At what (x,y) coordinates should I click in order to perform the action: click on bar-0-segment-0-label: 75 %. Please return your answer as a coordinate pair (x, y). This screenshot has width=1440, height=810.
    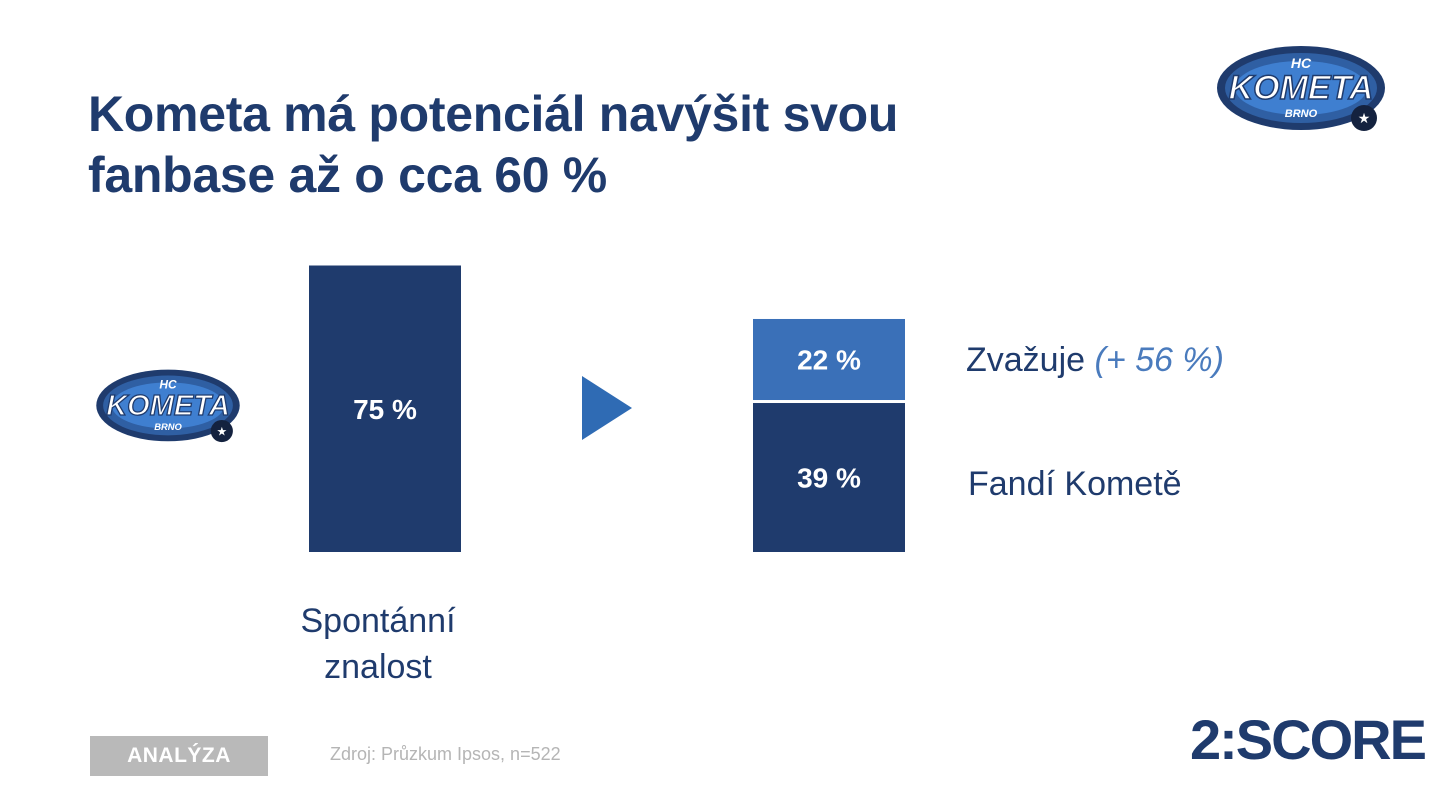
    Looking at the image, I should click on (385, 409).